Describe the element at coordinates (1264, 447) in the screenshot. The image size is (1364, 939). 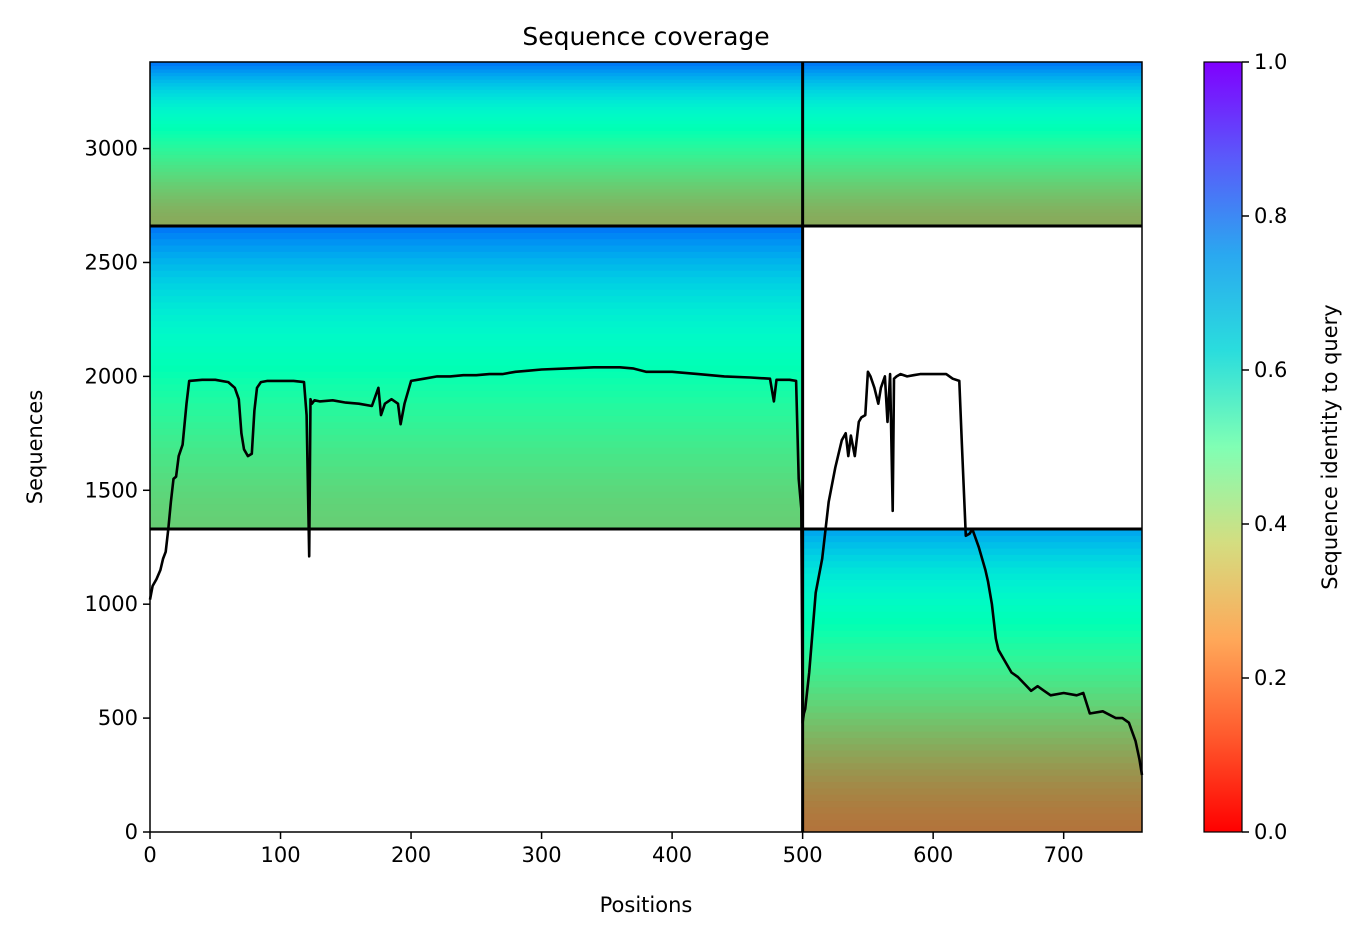
I see `colorbar-ticks: 0.0 0.2 0.4 0.6 0.8 1.0` at that location.